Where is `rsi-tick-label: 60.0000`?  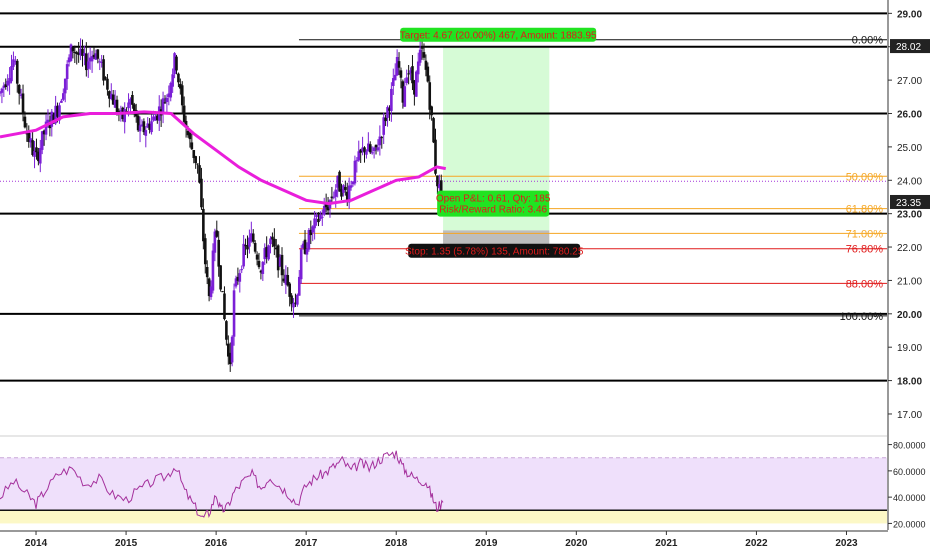 rsi-tick-label: 60.0000 is located at coordinates (909, 472).